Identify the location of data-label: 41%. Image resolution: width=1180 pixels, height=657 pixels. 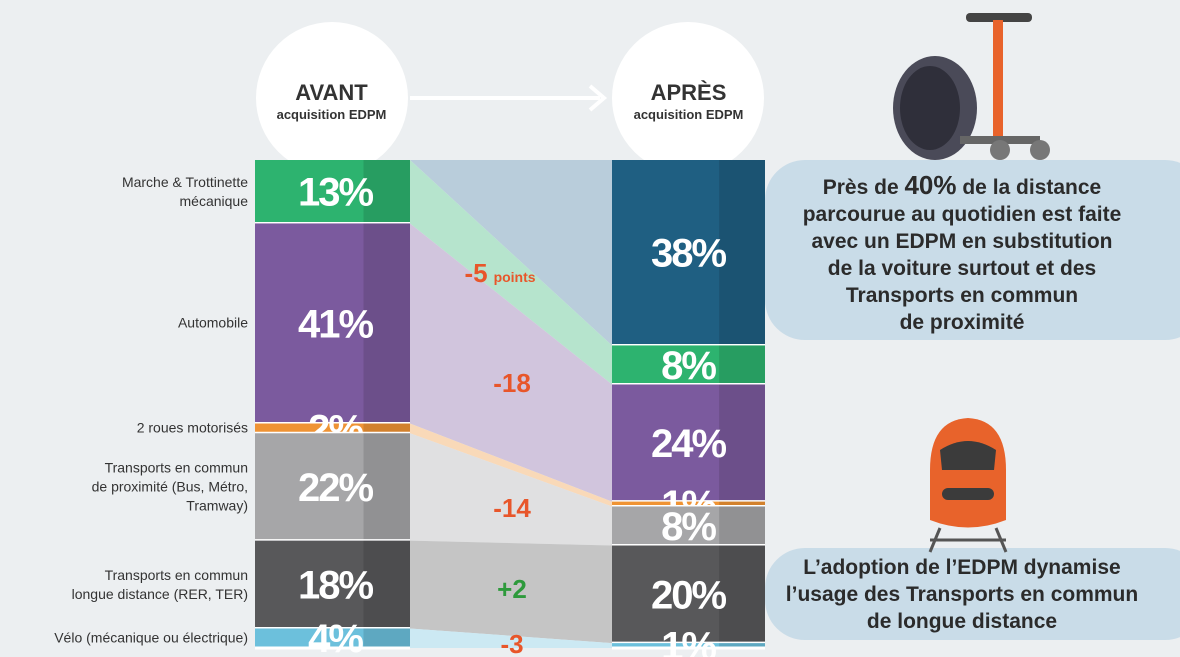
(335, 324).